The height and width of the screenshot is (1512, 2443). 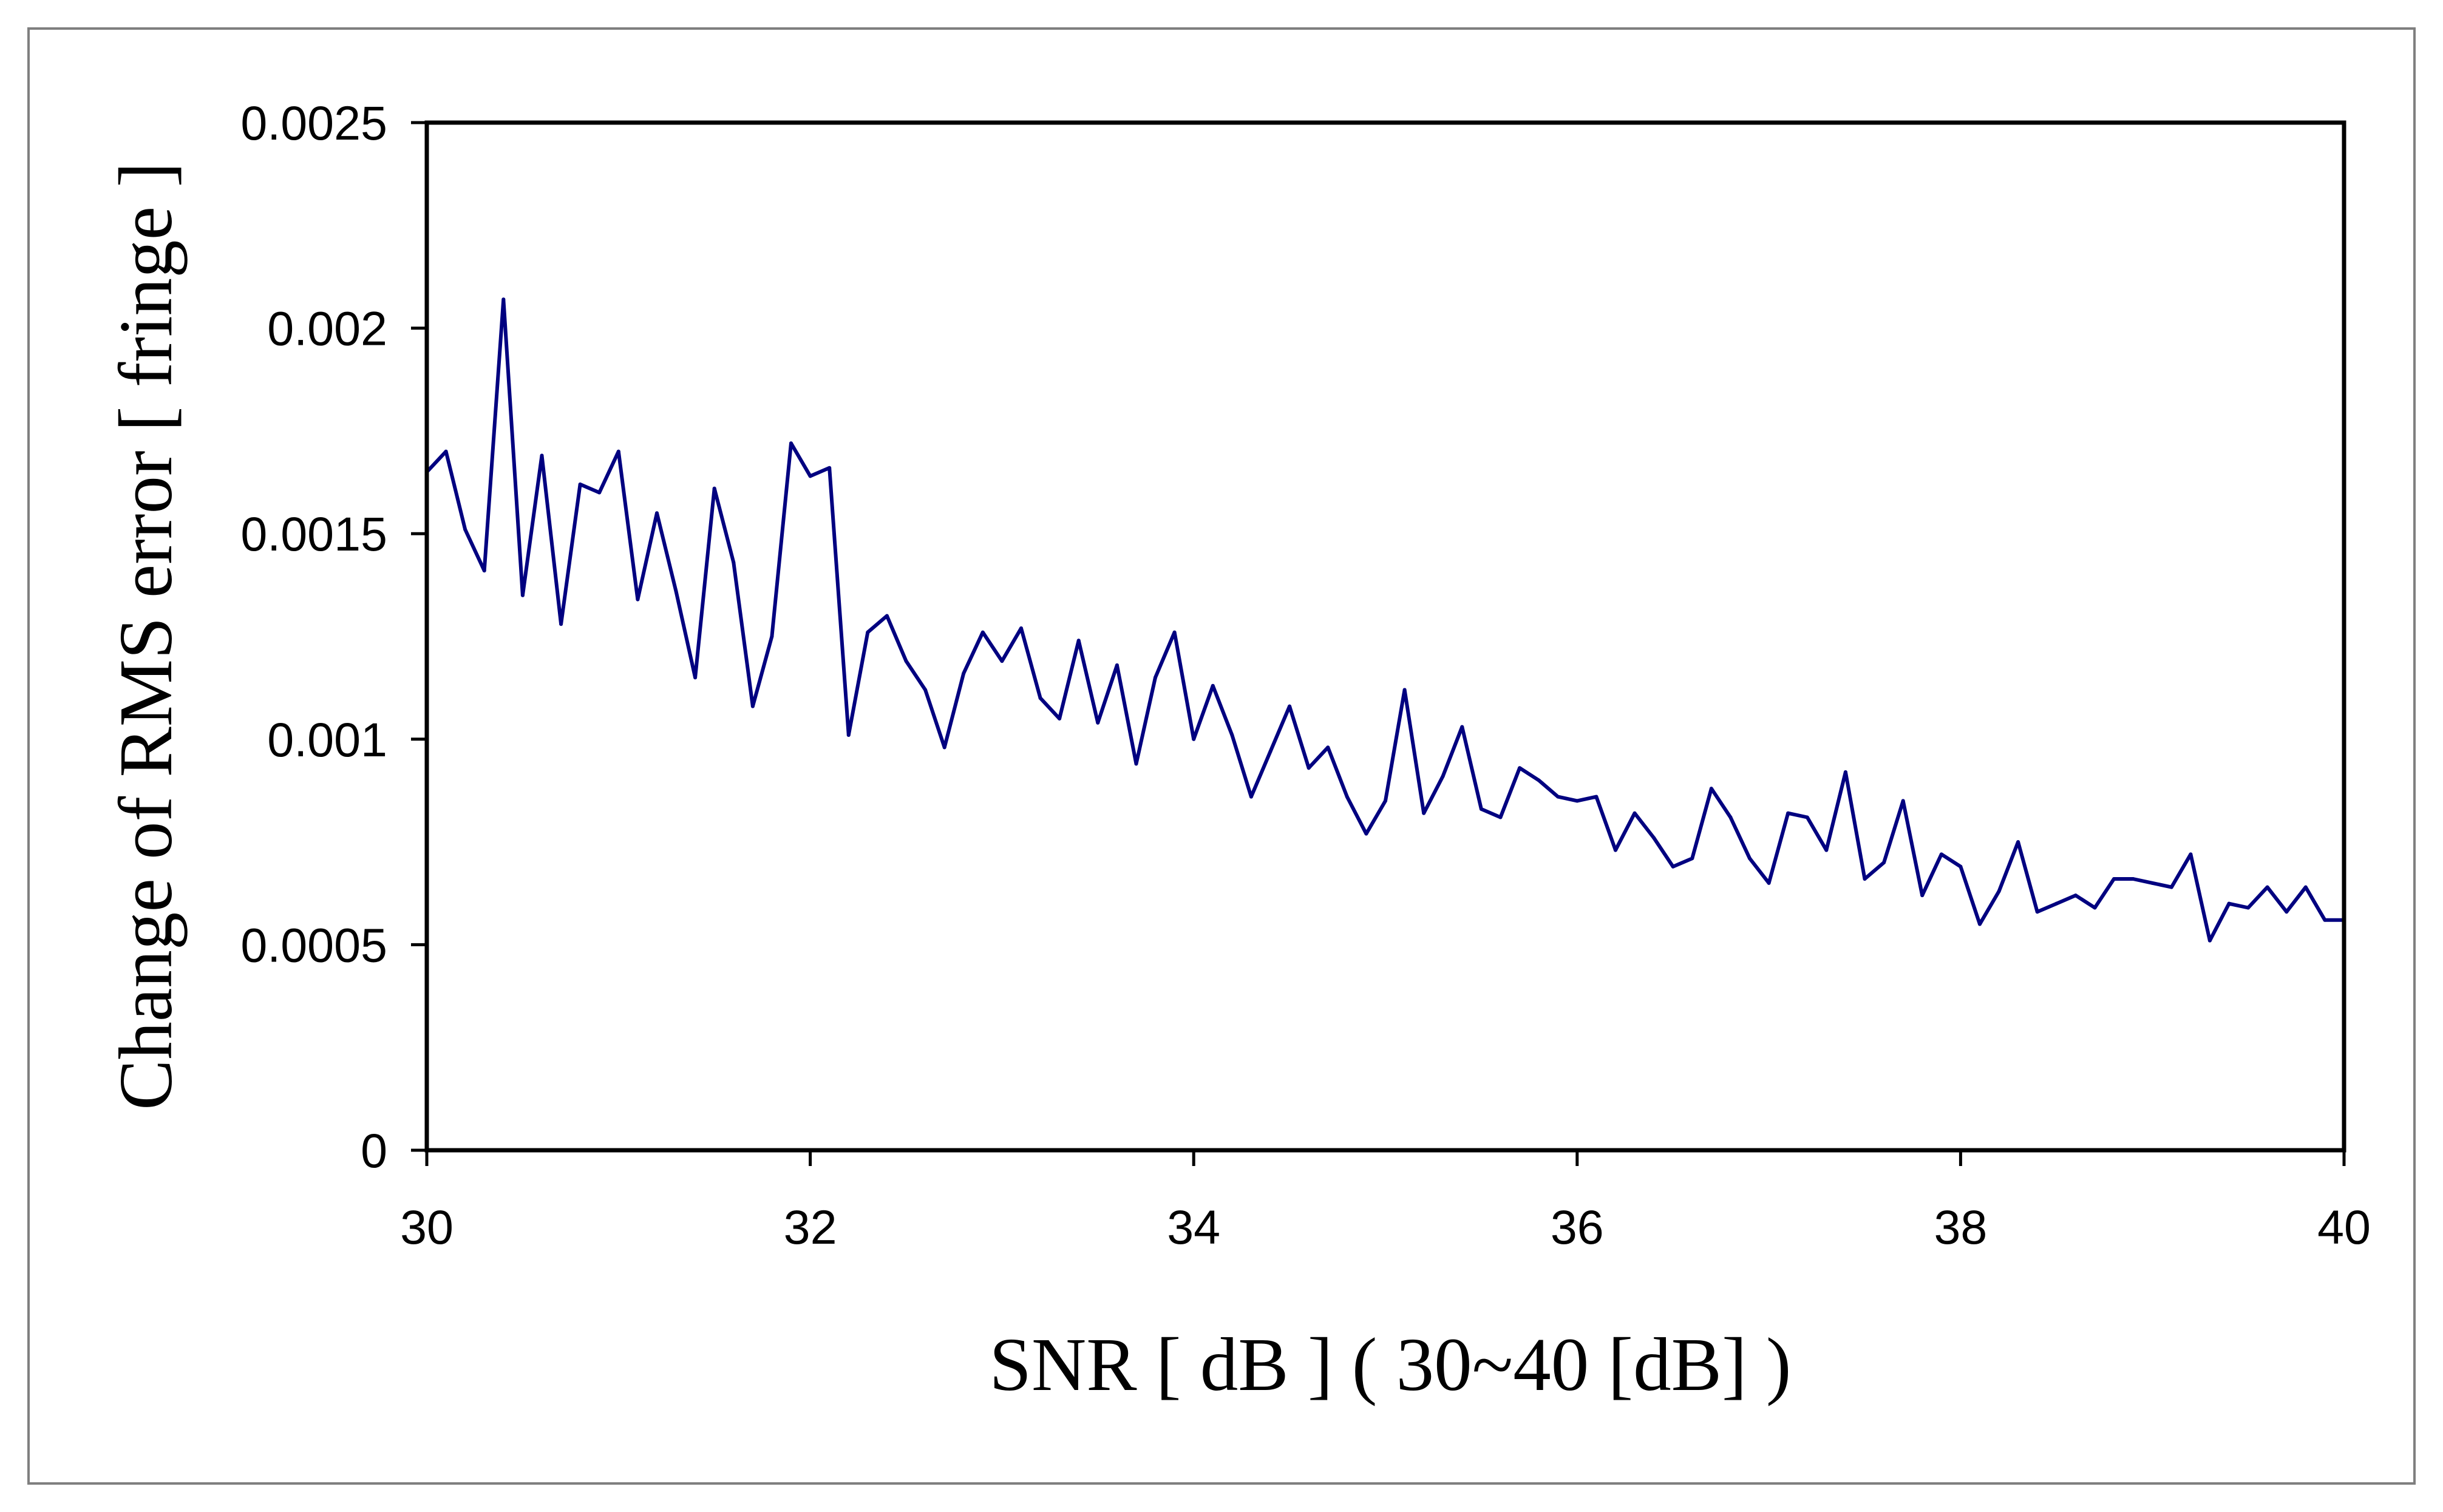 I want to click on x-axis: 30 32 34 36 38 40, so click(x=1385, y=1202).